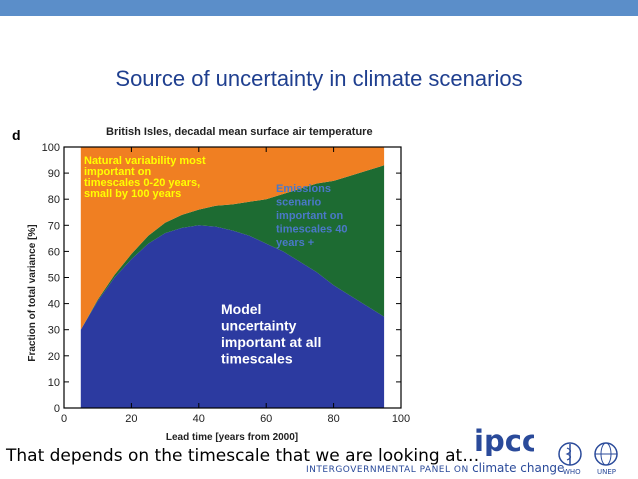 The width and height of the screenshot is (638, 479). What do you see at coordinates (387, 470) in the screenshot?
I see `ipcc-subtitle-small: INTERGOVERNMENTAL PANEL ON` at bounding box center [387, 470].